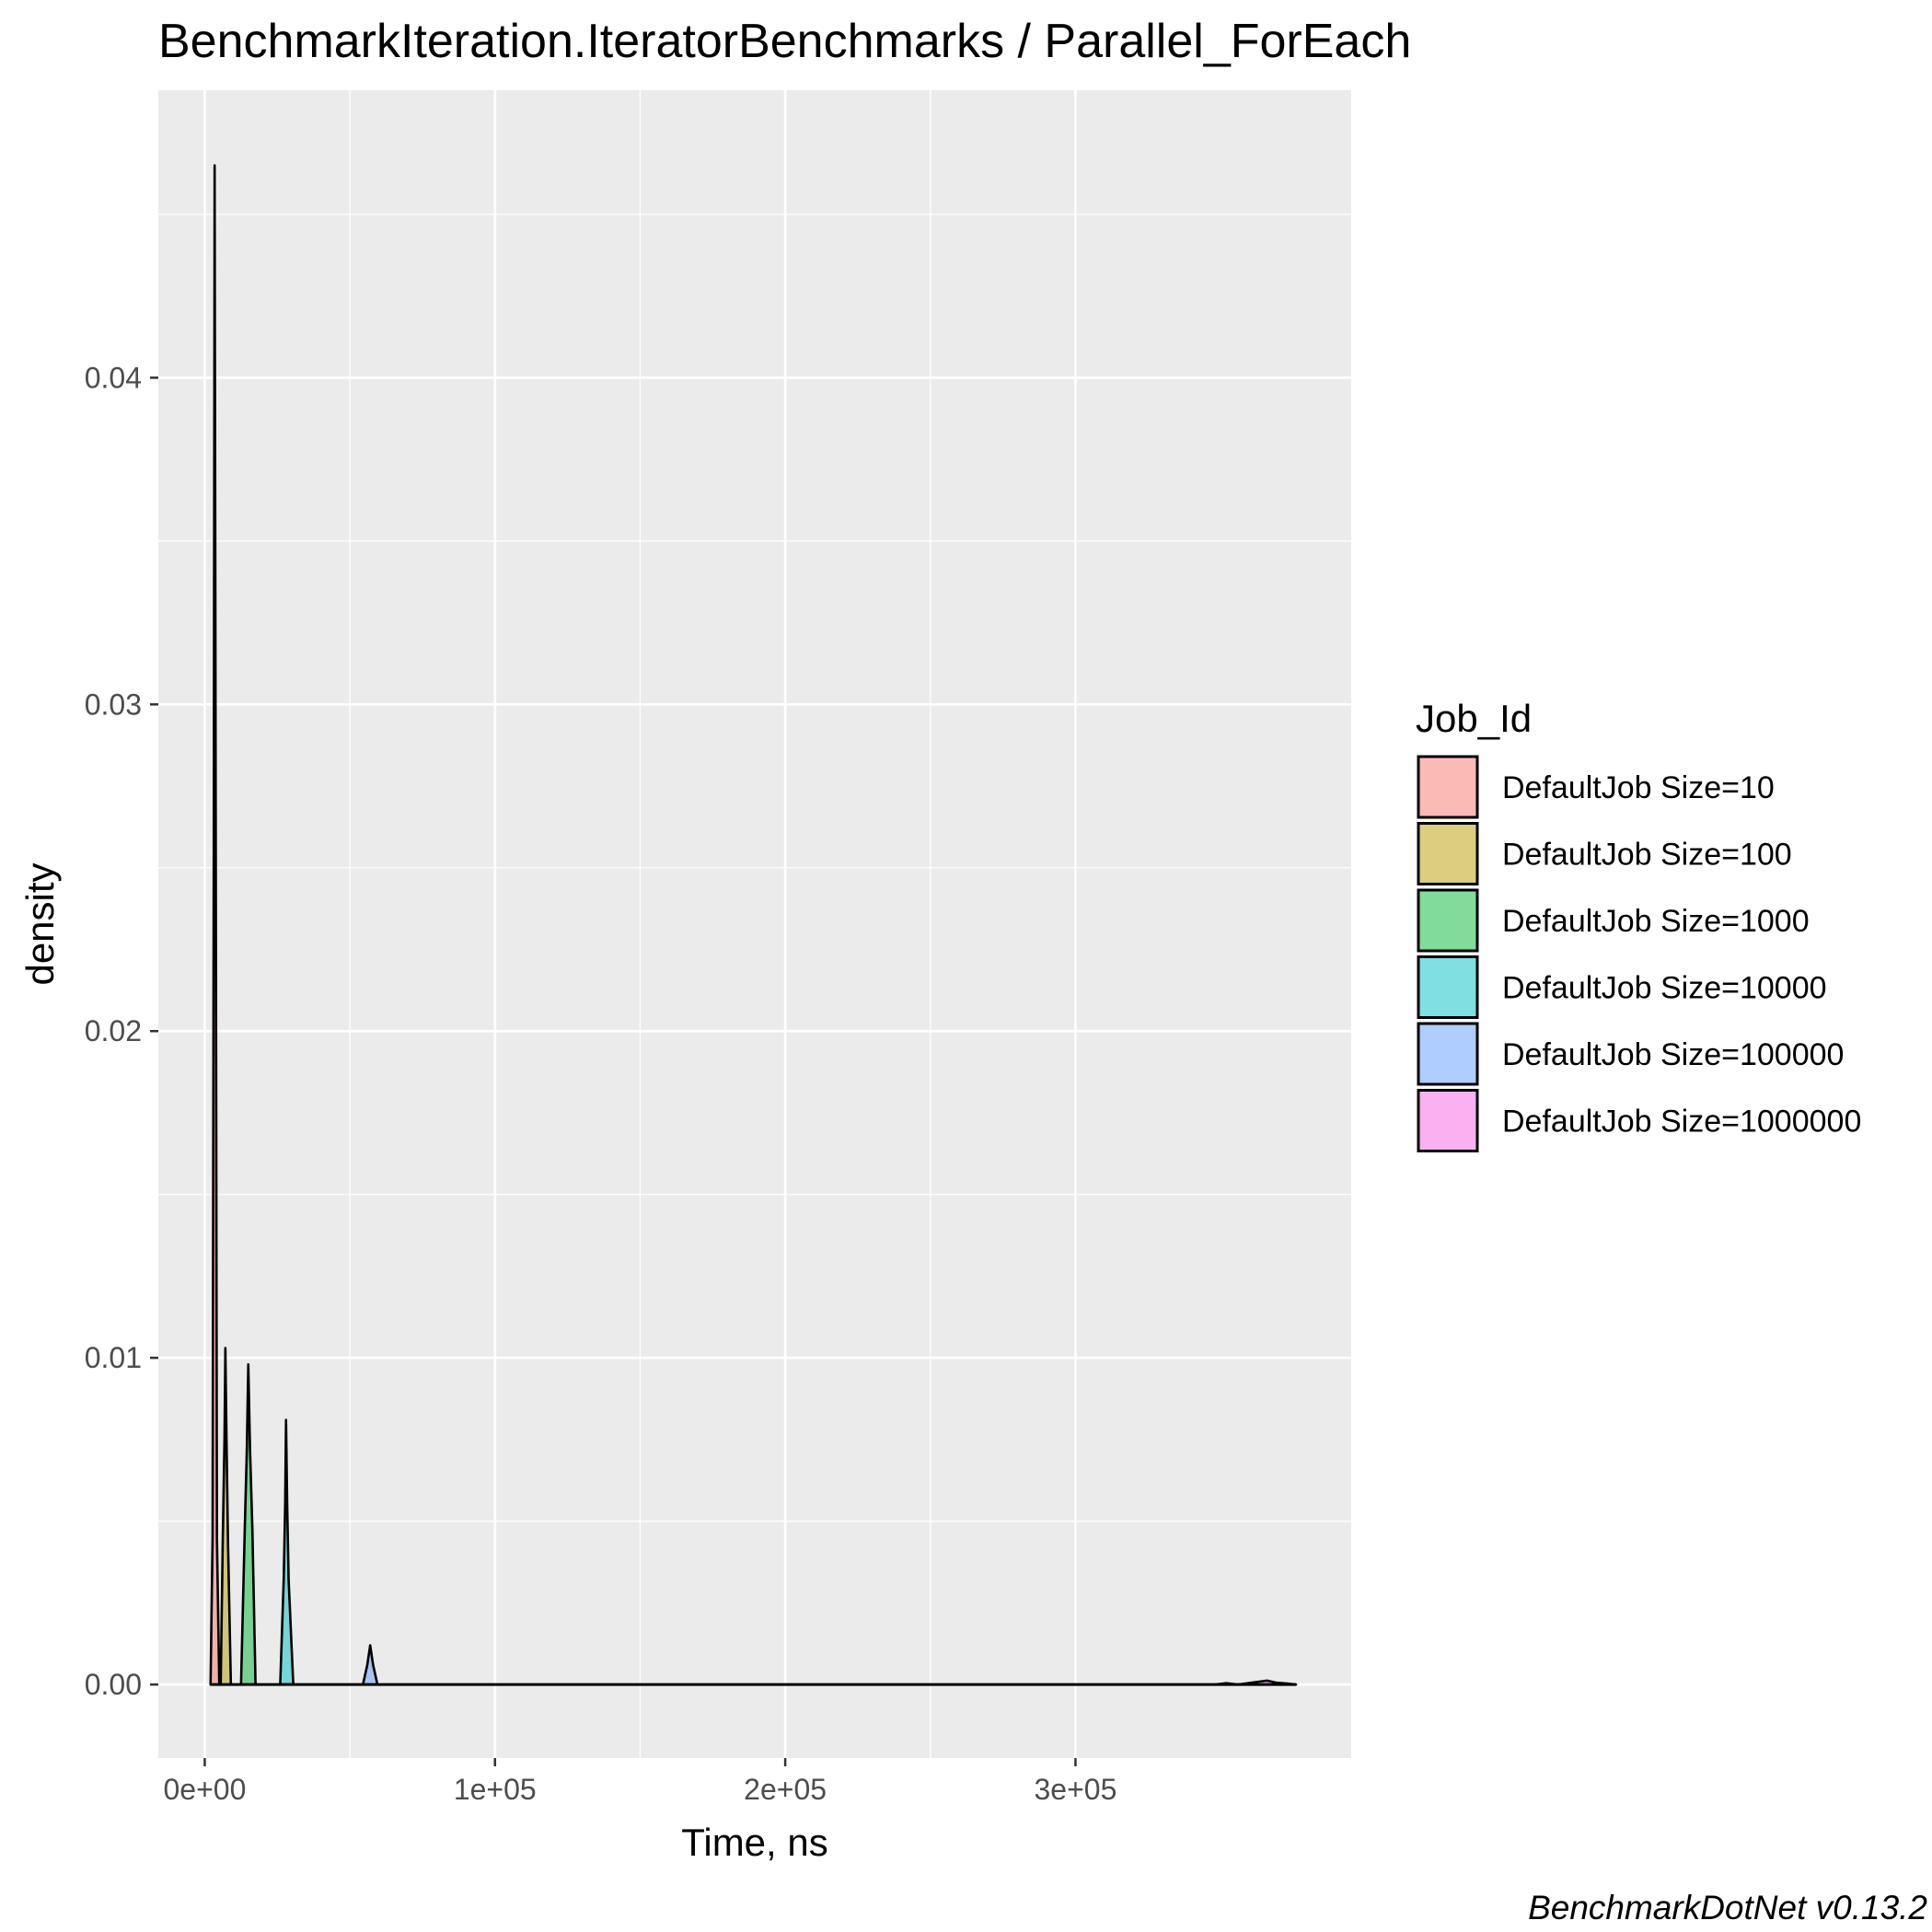  Describe the element at coordinates (114, 1685) in the screenshot. I see `y-tick-label: 0.00` at that location.